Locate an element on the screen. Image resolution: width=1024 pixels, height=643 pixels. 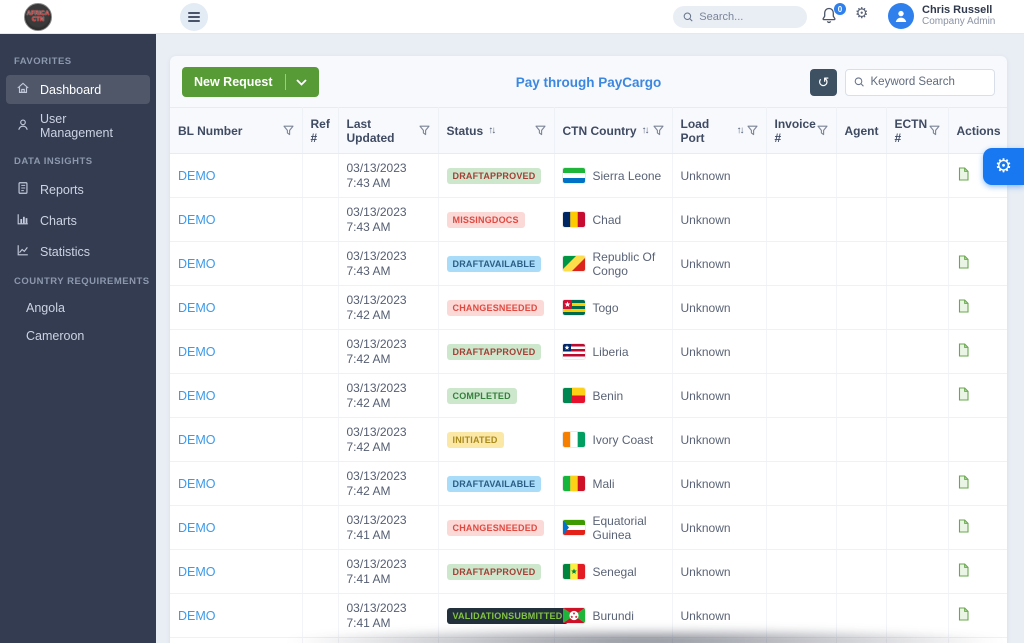
last-updated-value: 03/13/2023 7:43 AM is located at coordinates (376, 263).